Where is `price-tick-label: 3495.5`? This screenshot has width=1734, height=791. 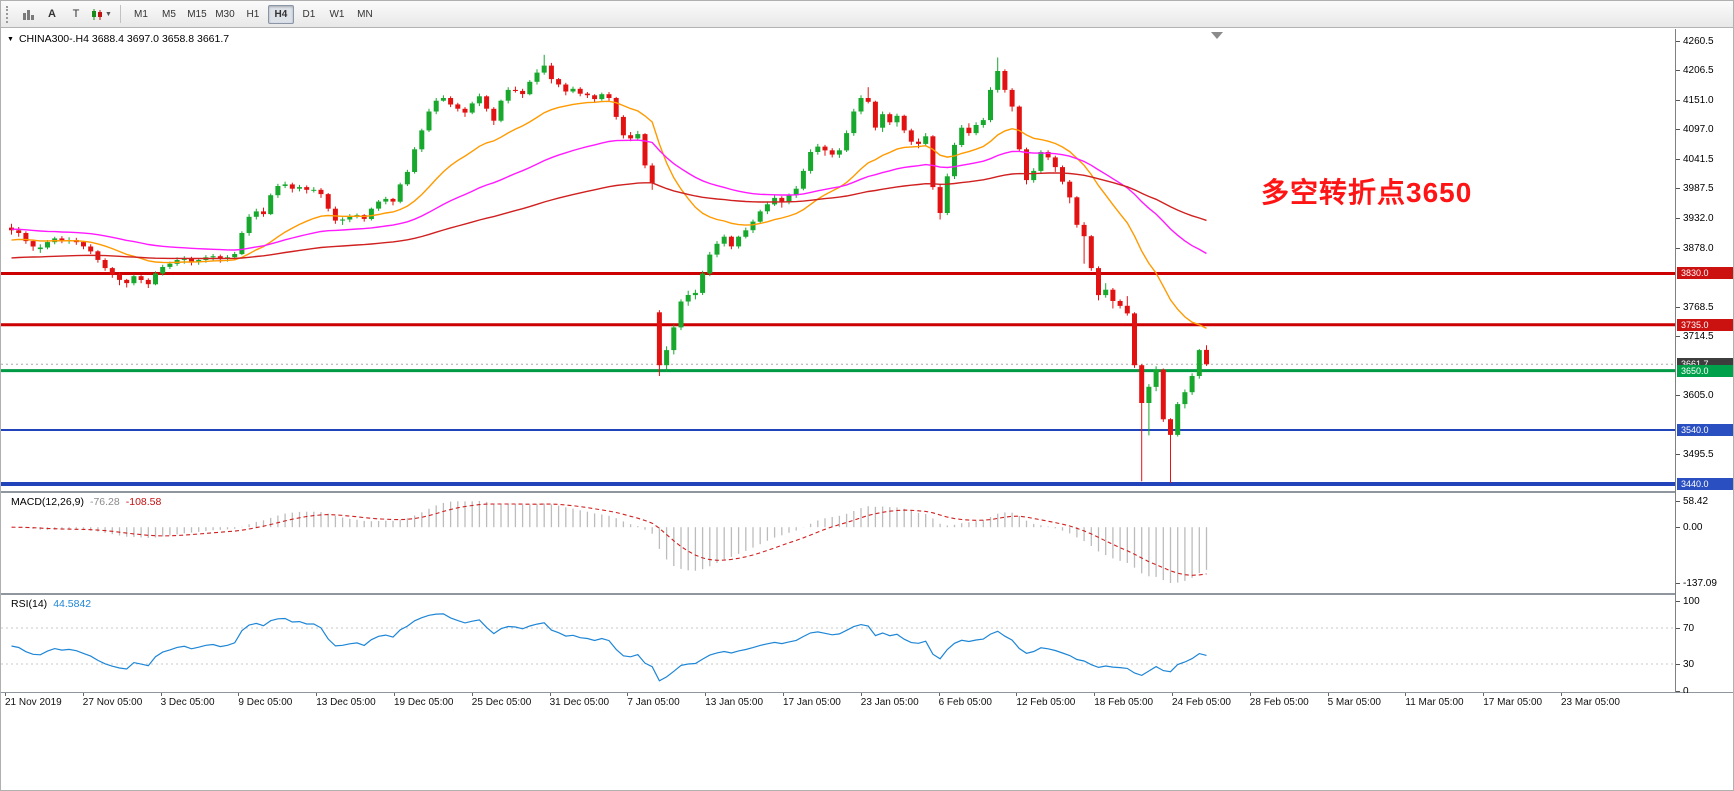 price-tick-label: 3495.5 is located at coordinates (1698, 455).